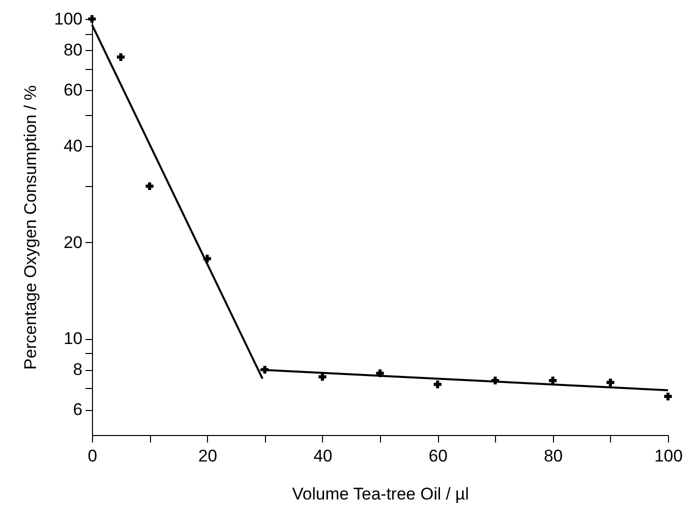  What do you see at coordinates (73, 50) in the screenshot?
I see `y-tick-label: 80` at bounding box center [73, 50].